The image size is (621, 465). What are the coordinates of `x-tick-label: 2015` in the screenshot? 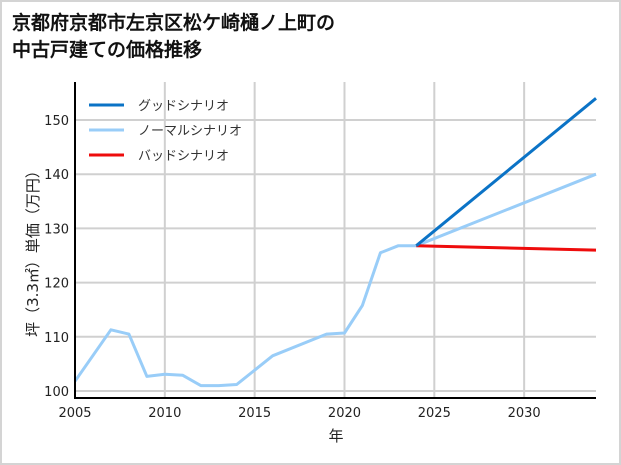 It's located at (254, 413).